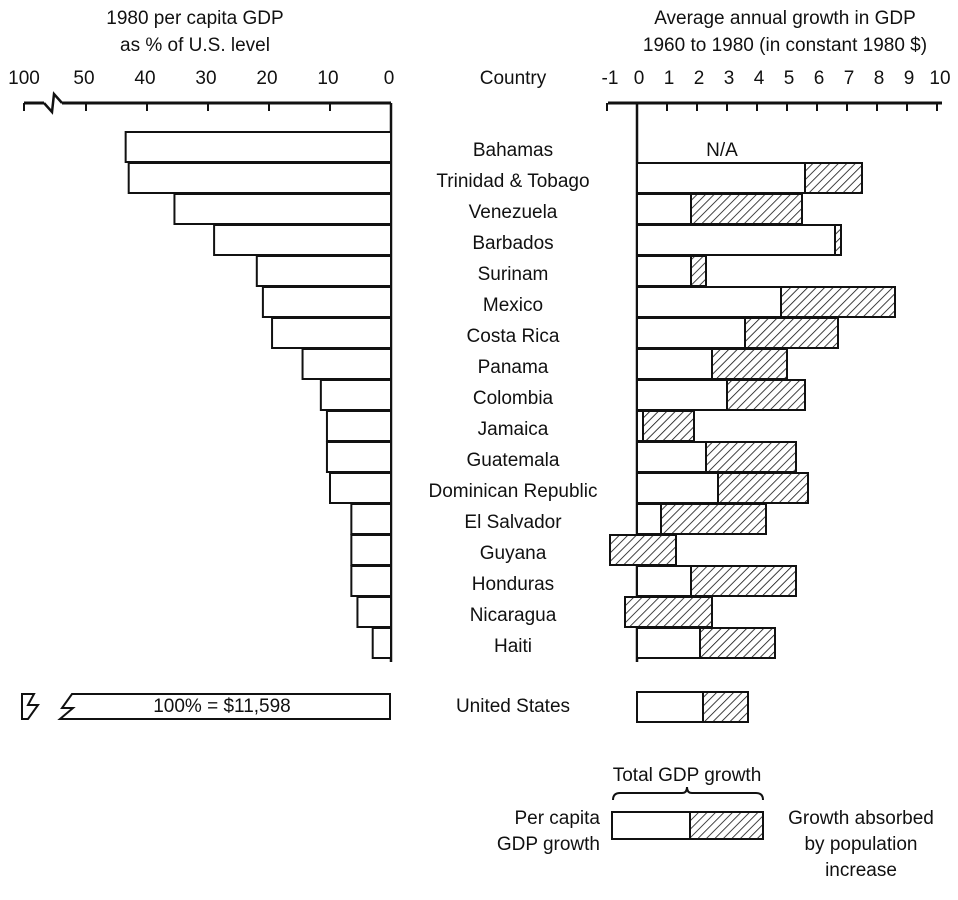 Image resolution: width=958 pixels, height=900 pixels. I want to click on left-bar-dominican-republic, so click(360, 488).